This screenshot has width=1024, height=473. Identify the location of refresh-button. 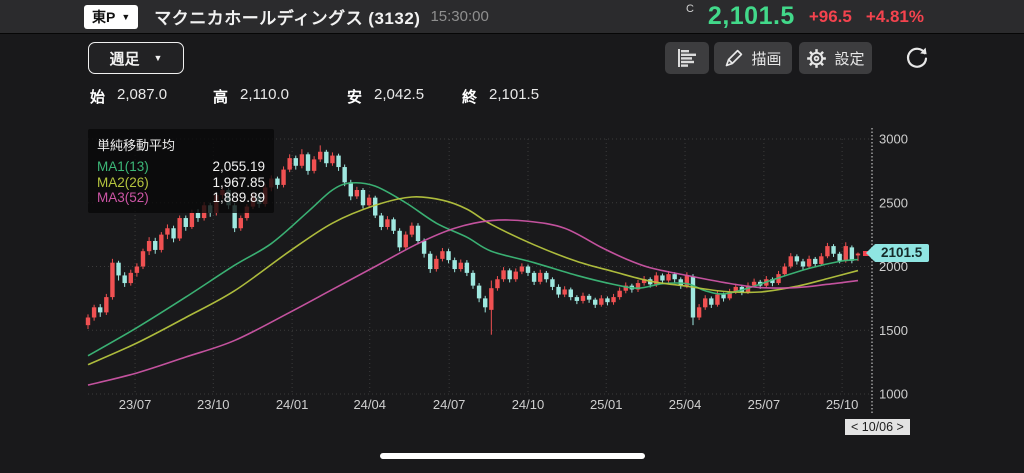
(917, 58).